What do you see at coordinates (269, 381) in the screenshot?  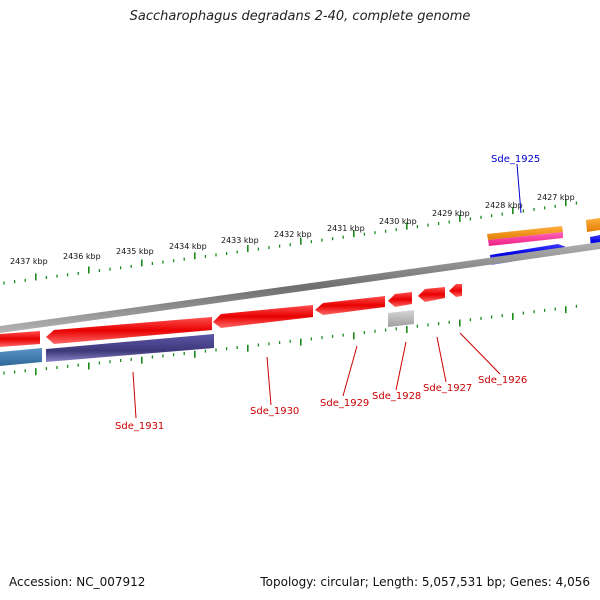 I see `leader-sde-1930` at bounding box center [269, 381].